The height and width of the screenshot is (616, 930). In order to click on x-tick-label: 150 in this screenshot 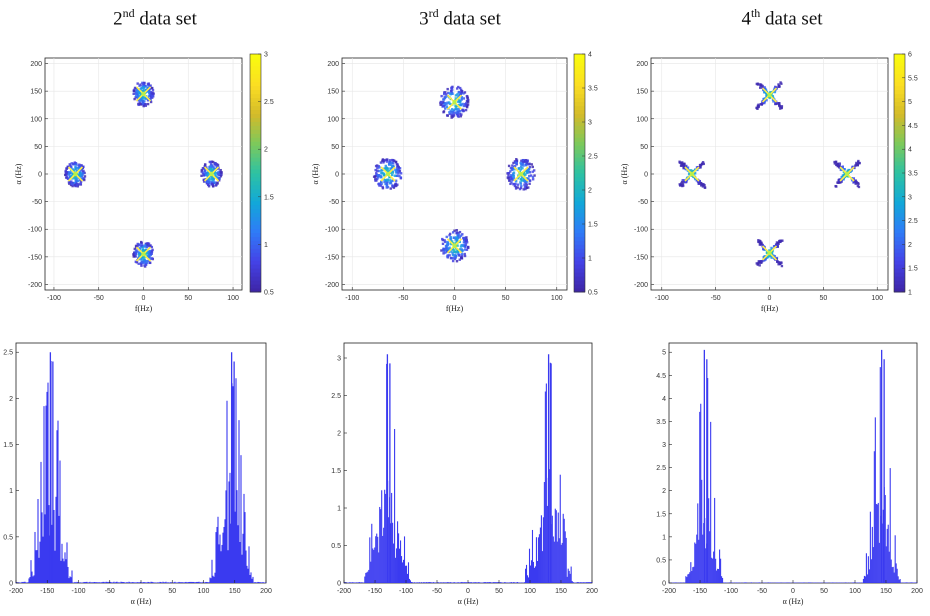, I will do `click(561, 591)`.